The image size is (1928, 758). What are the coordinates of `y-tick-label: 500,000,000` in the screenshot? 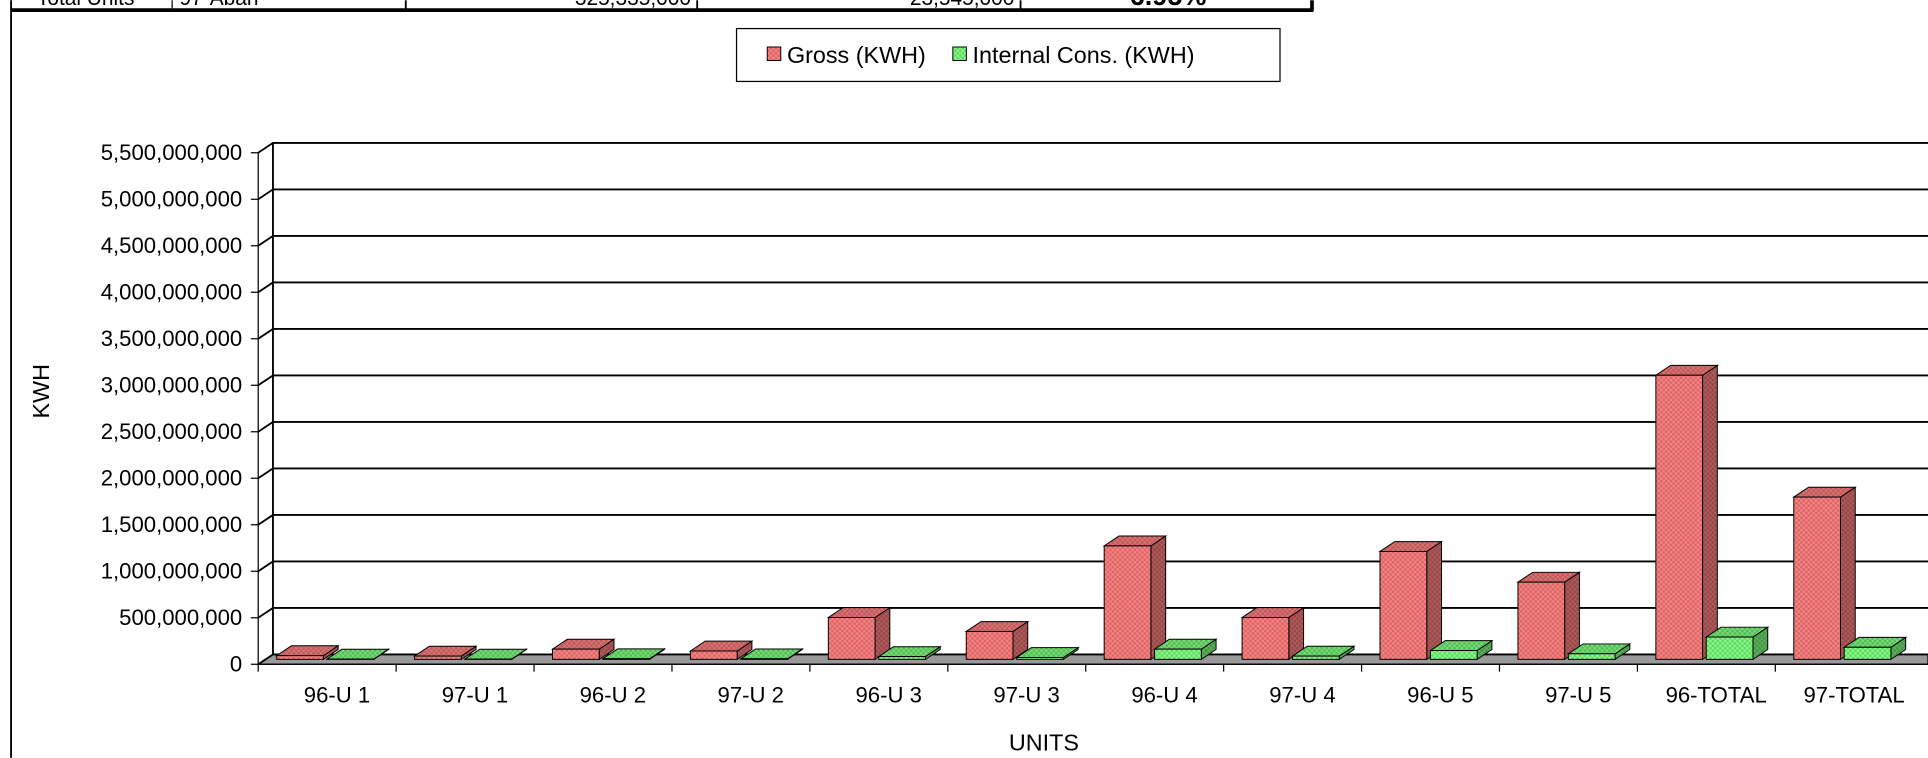 It's located at (180, 617).